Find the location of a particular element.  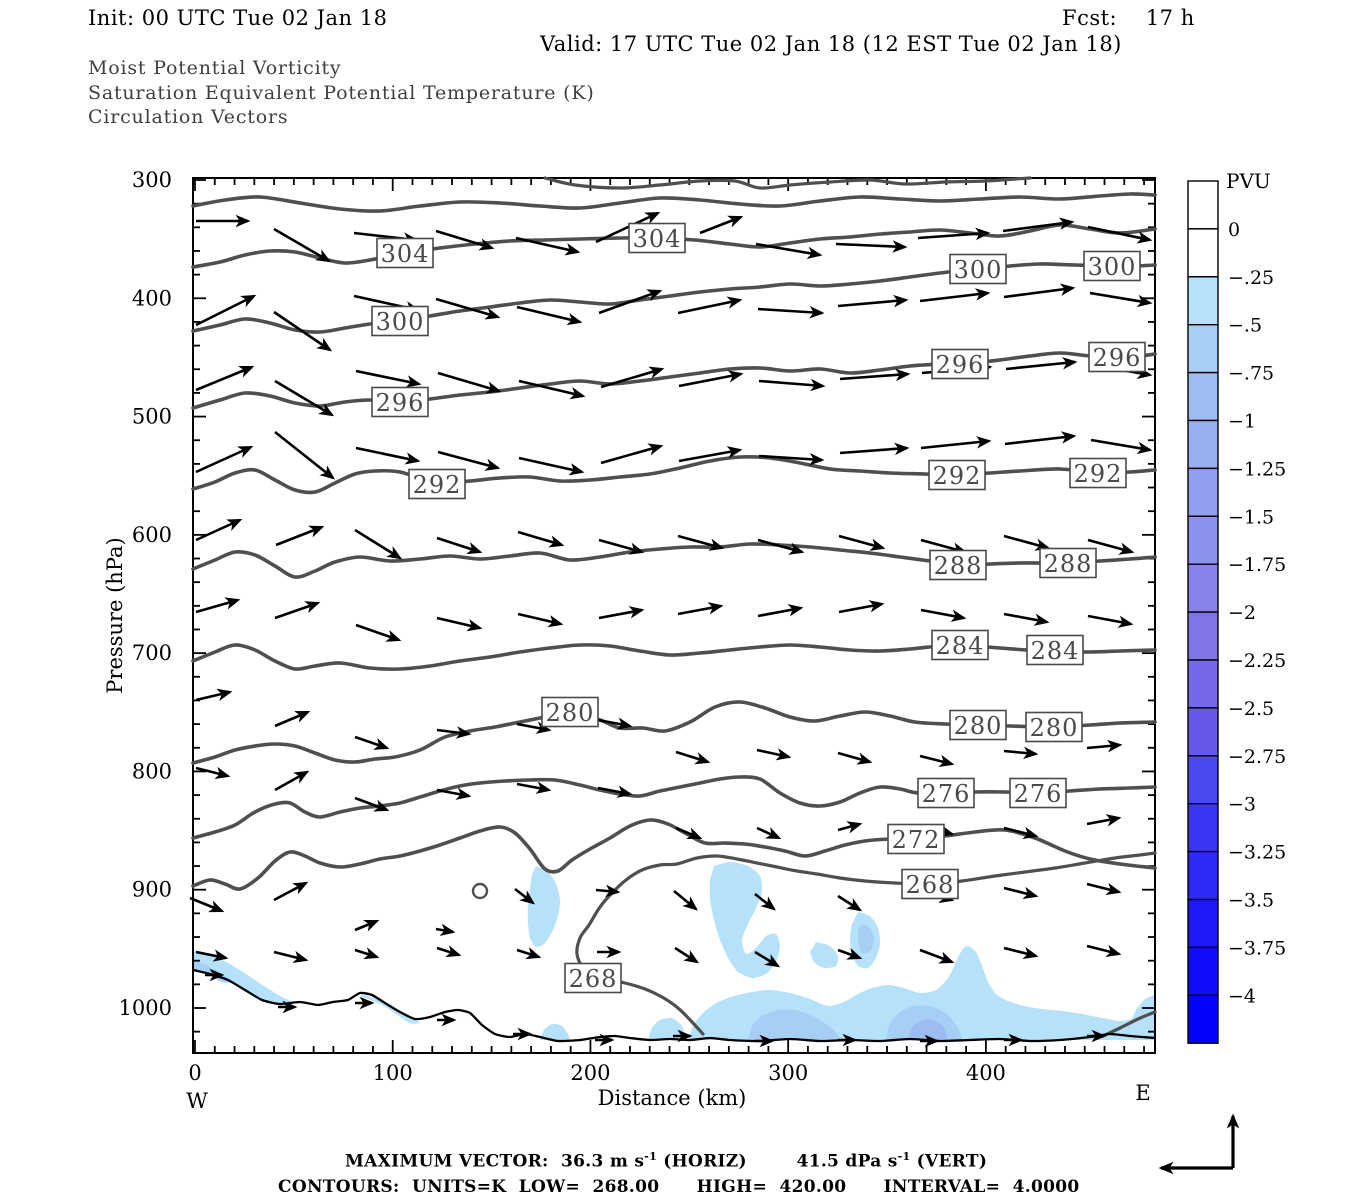

contour-label: 300 is located at coordinates (400, 322).